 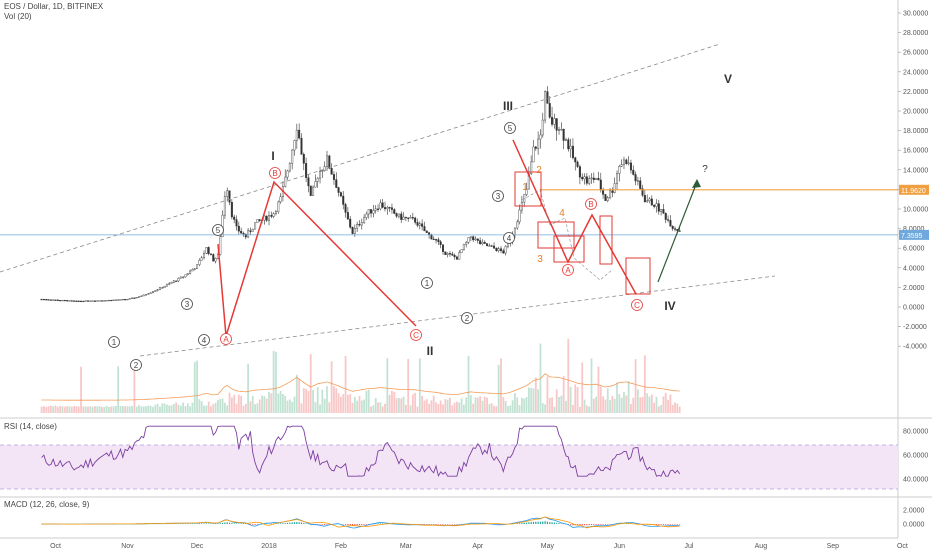 What do you see at coordinates (18, 16) in the screenshot?
I see `volume-indicator-label: Vol (20)` at bounding box center [18, 16].